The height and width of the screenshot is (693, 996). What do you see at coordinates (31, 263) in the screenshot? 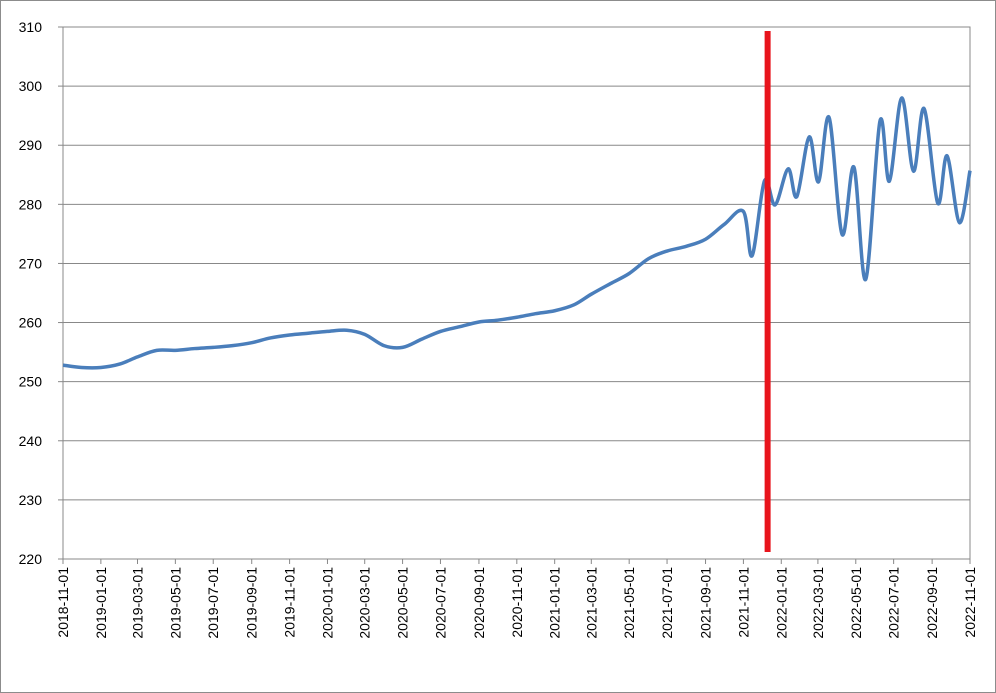
I see `y-tick-label: 270` at bounding box center [31, 263].